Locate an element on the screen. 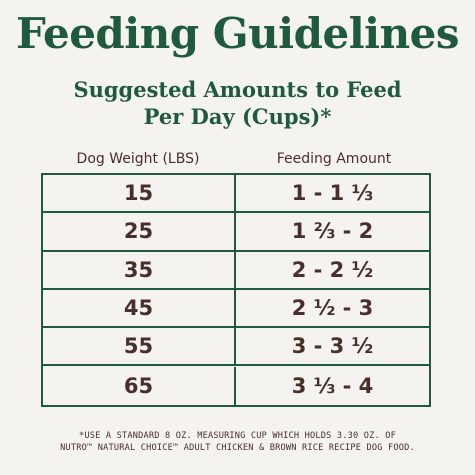  amount-cell: 1 ⅔ - 2 is located at coordinates (332, 231).